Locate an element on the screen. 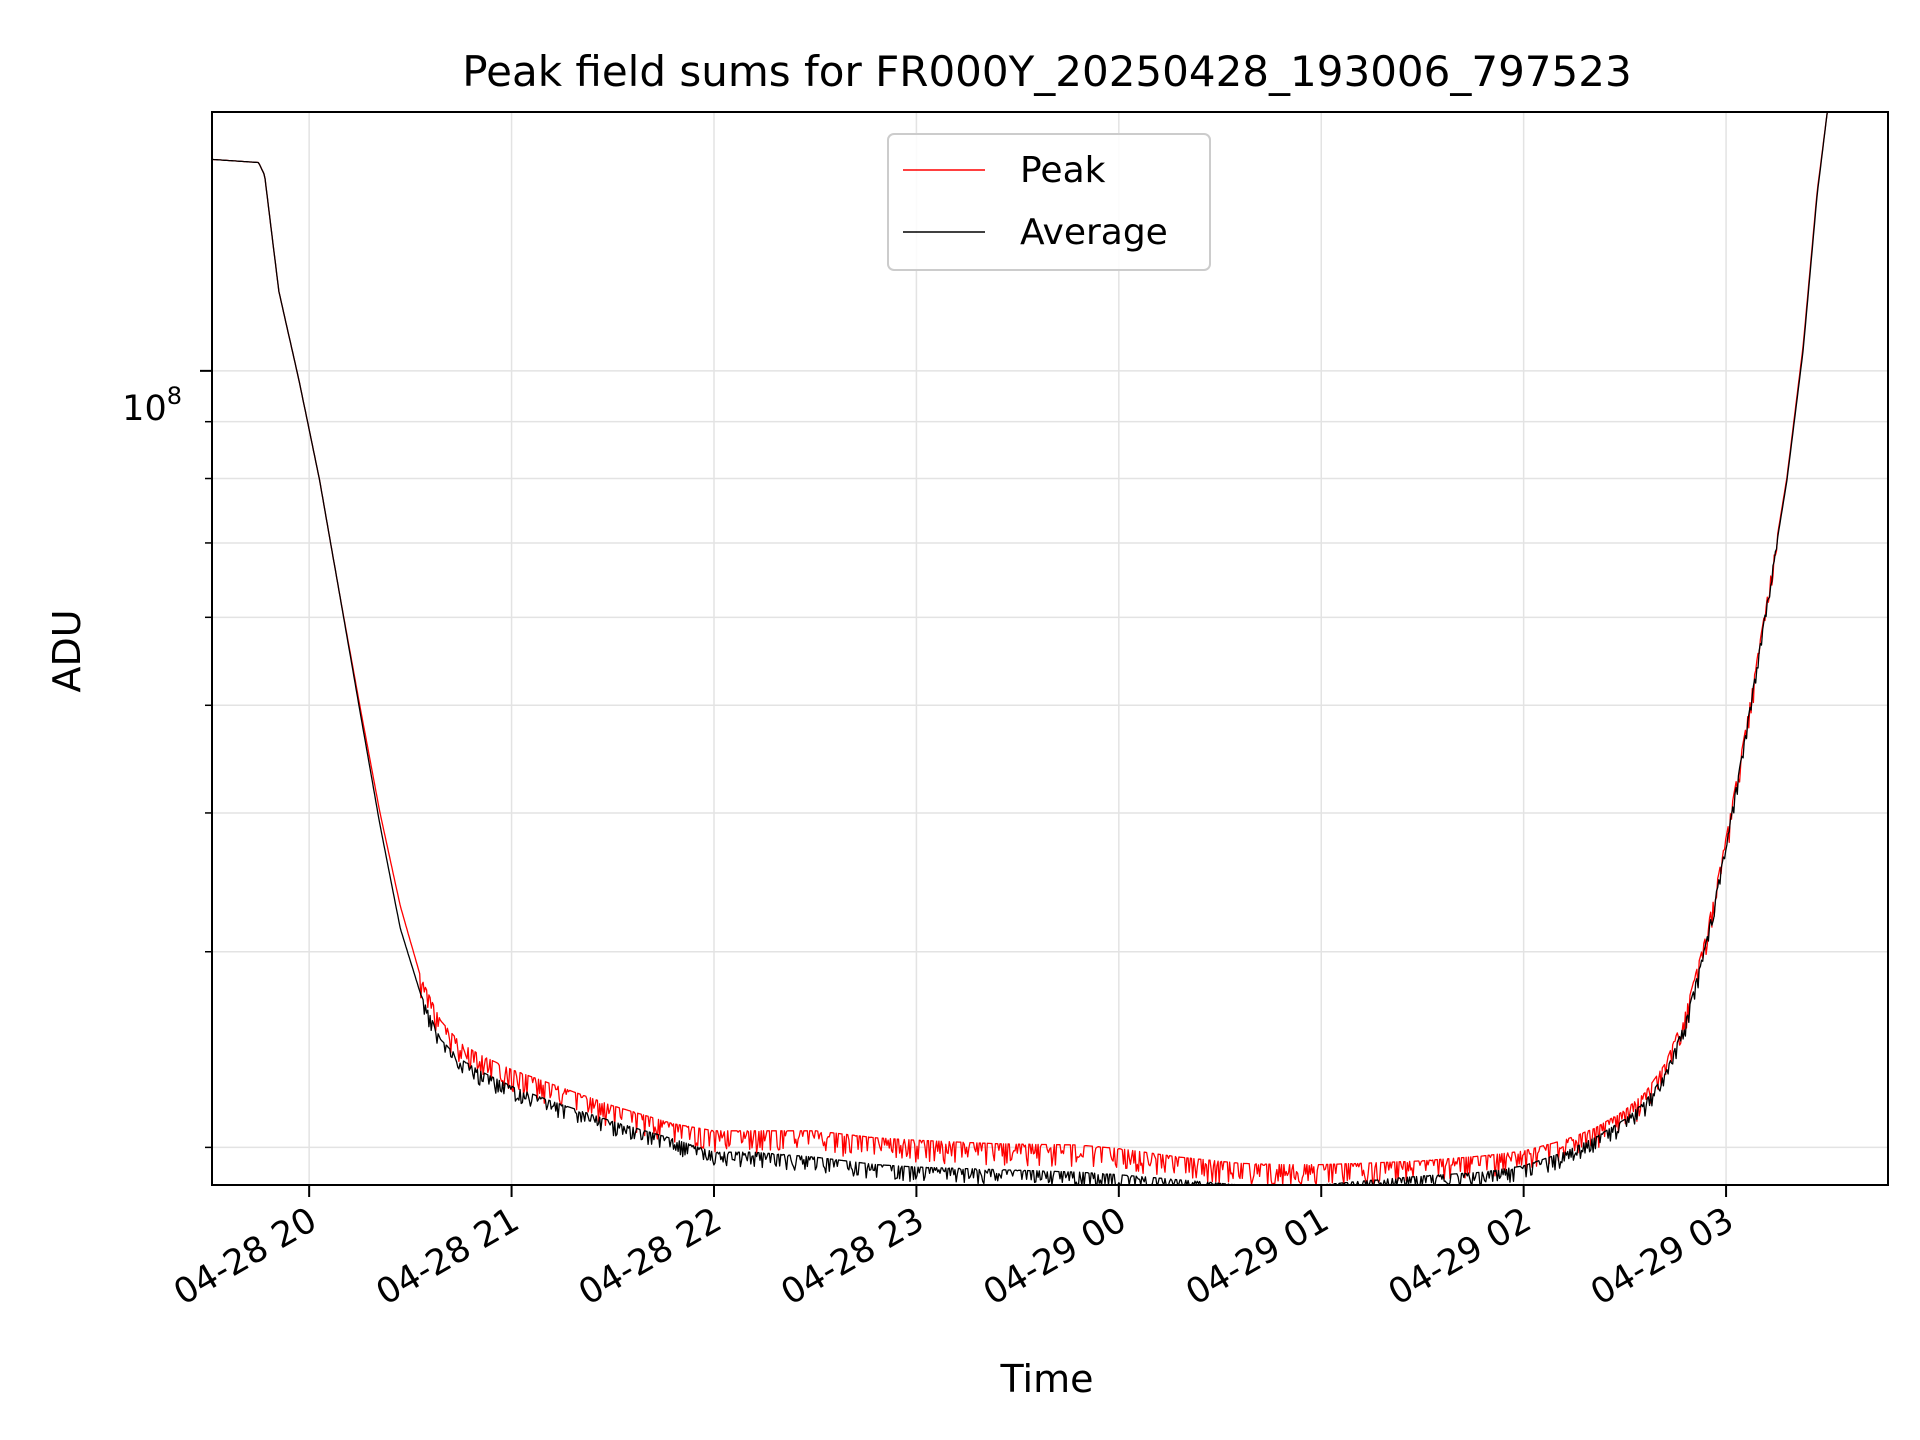 The width and height of the screenshot is (1920, 1440). y-tick-label-major: 108 is located at coordinates (152, 405).